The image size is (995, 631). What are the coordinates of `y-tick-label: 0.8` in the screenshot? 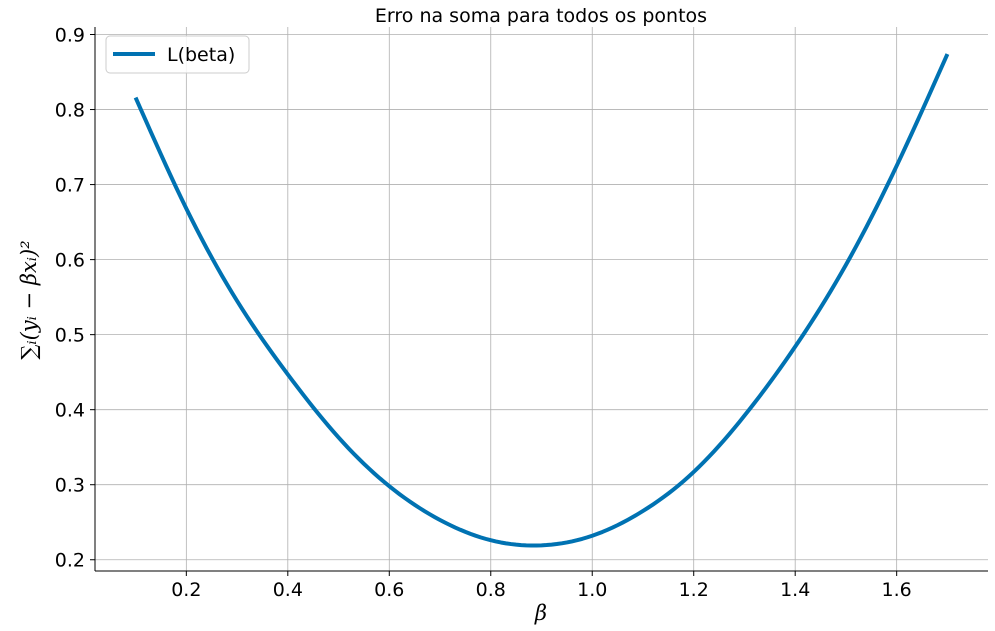 It's located at (70, 111).